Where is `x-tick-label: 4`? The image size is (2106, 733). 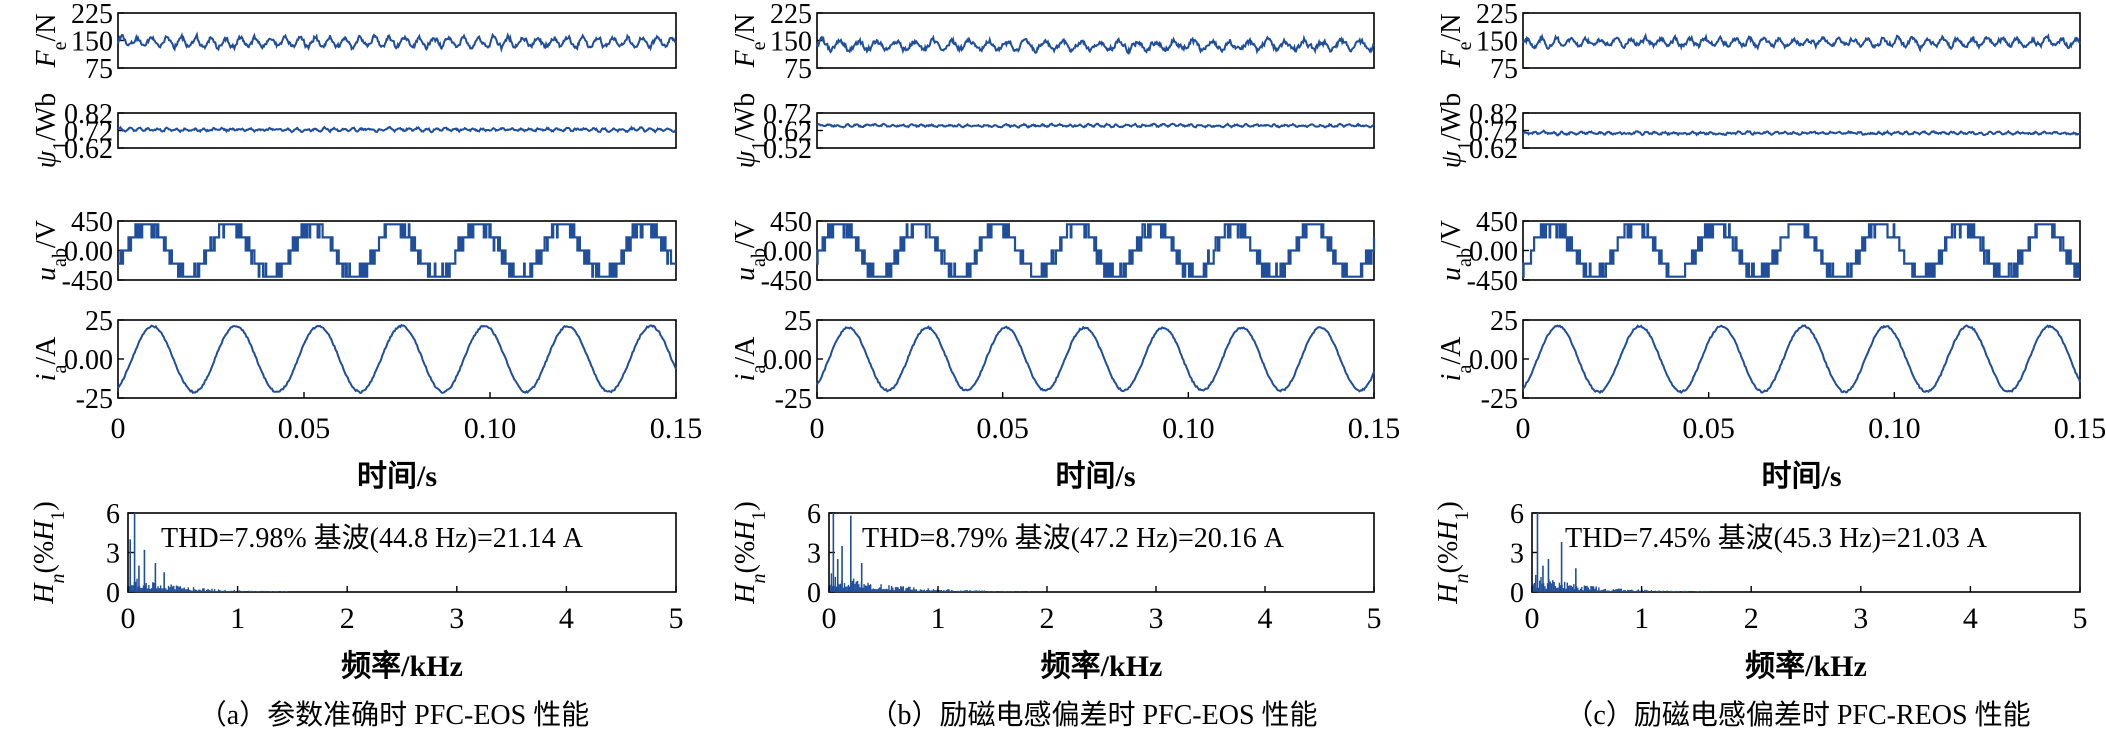 x-tick-label: 4 is located at coordinates (1265, 618).